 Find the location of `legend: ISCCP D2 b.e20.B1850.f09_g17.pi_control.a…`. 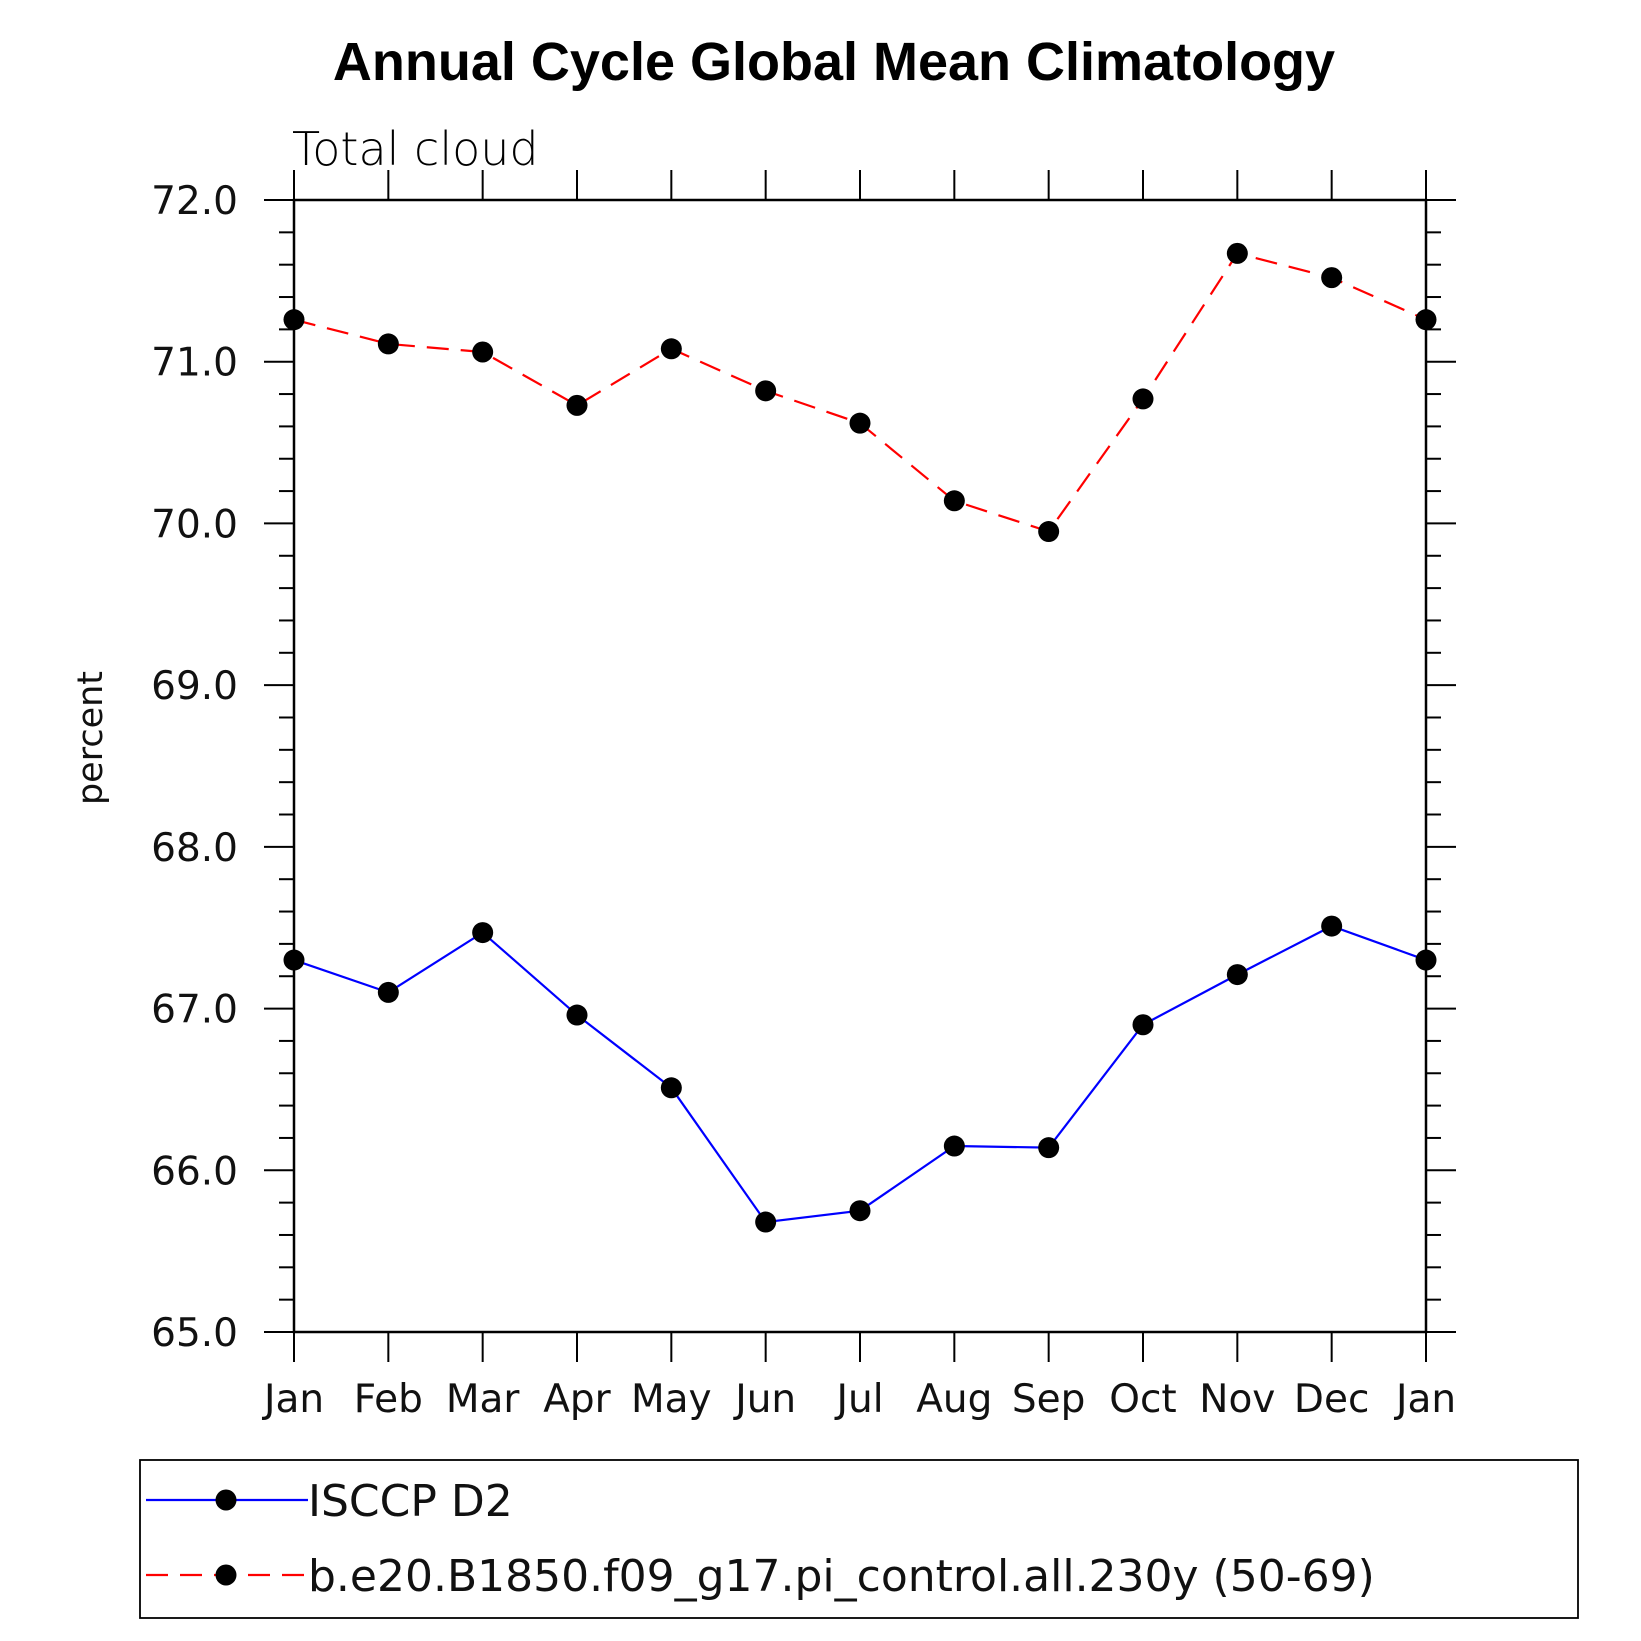

legend: ISCCP D2 b.e20.B1850.f09_g17.pi_control.a… is located at coordinates (859, 1539).